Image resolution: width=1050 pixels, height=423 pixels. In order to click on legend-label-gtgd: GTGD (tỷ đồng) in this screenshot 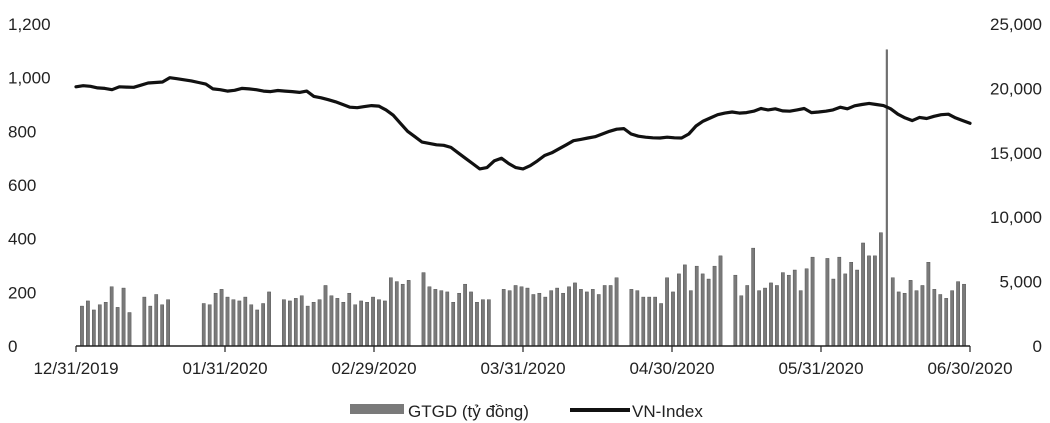, I will do `click(468, 411)`.